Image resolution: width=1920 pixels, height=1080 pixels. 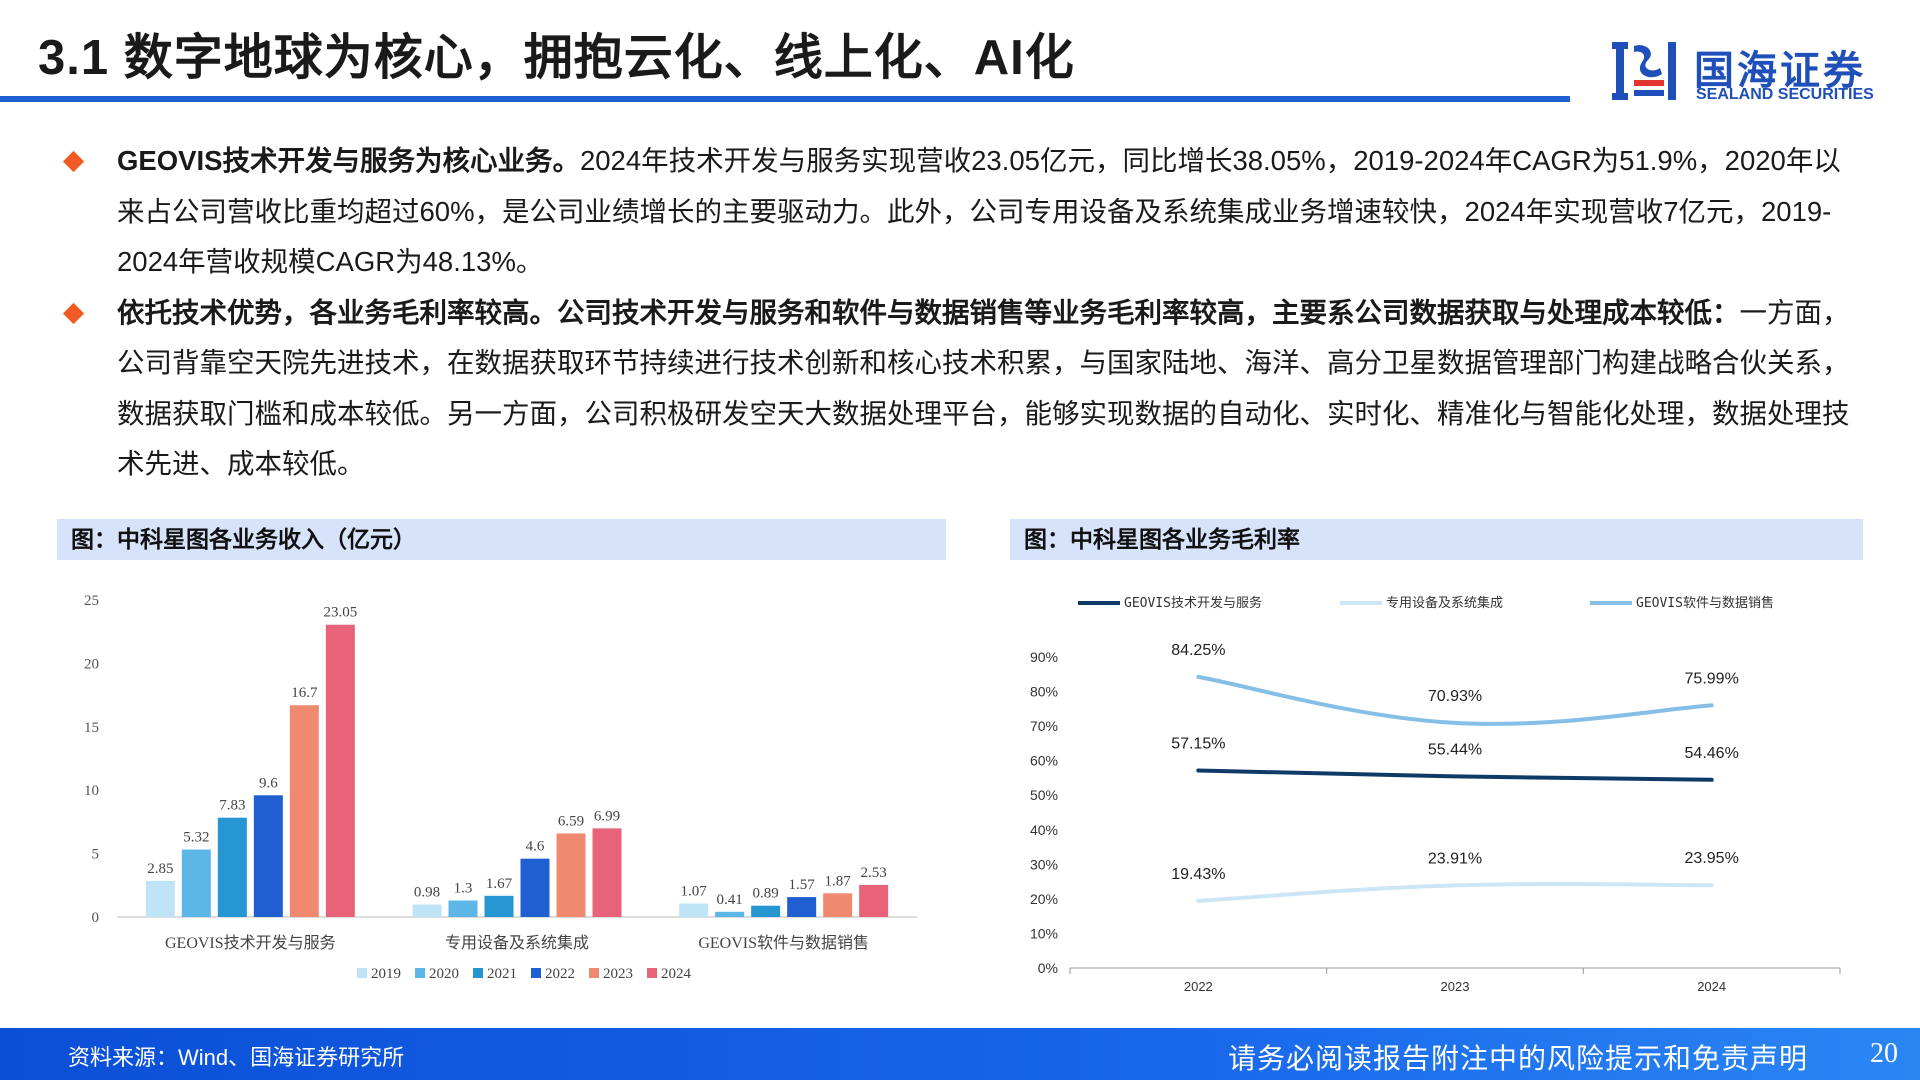 I want to click on data-label: 0.98, so click(x=427, y=893).